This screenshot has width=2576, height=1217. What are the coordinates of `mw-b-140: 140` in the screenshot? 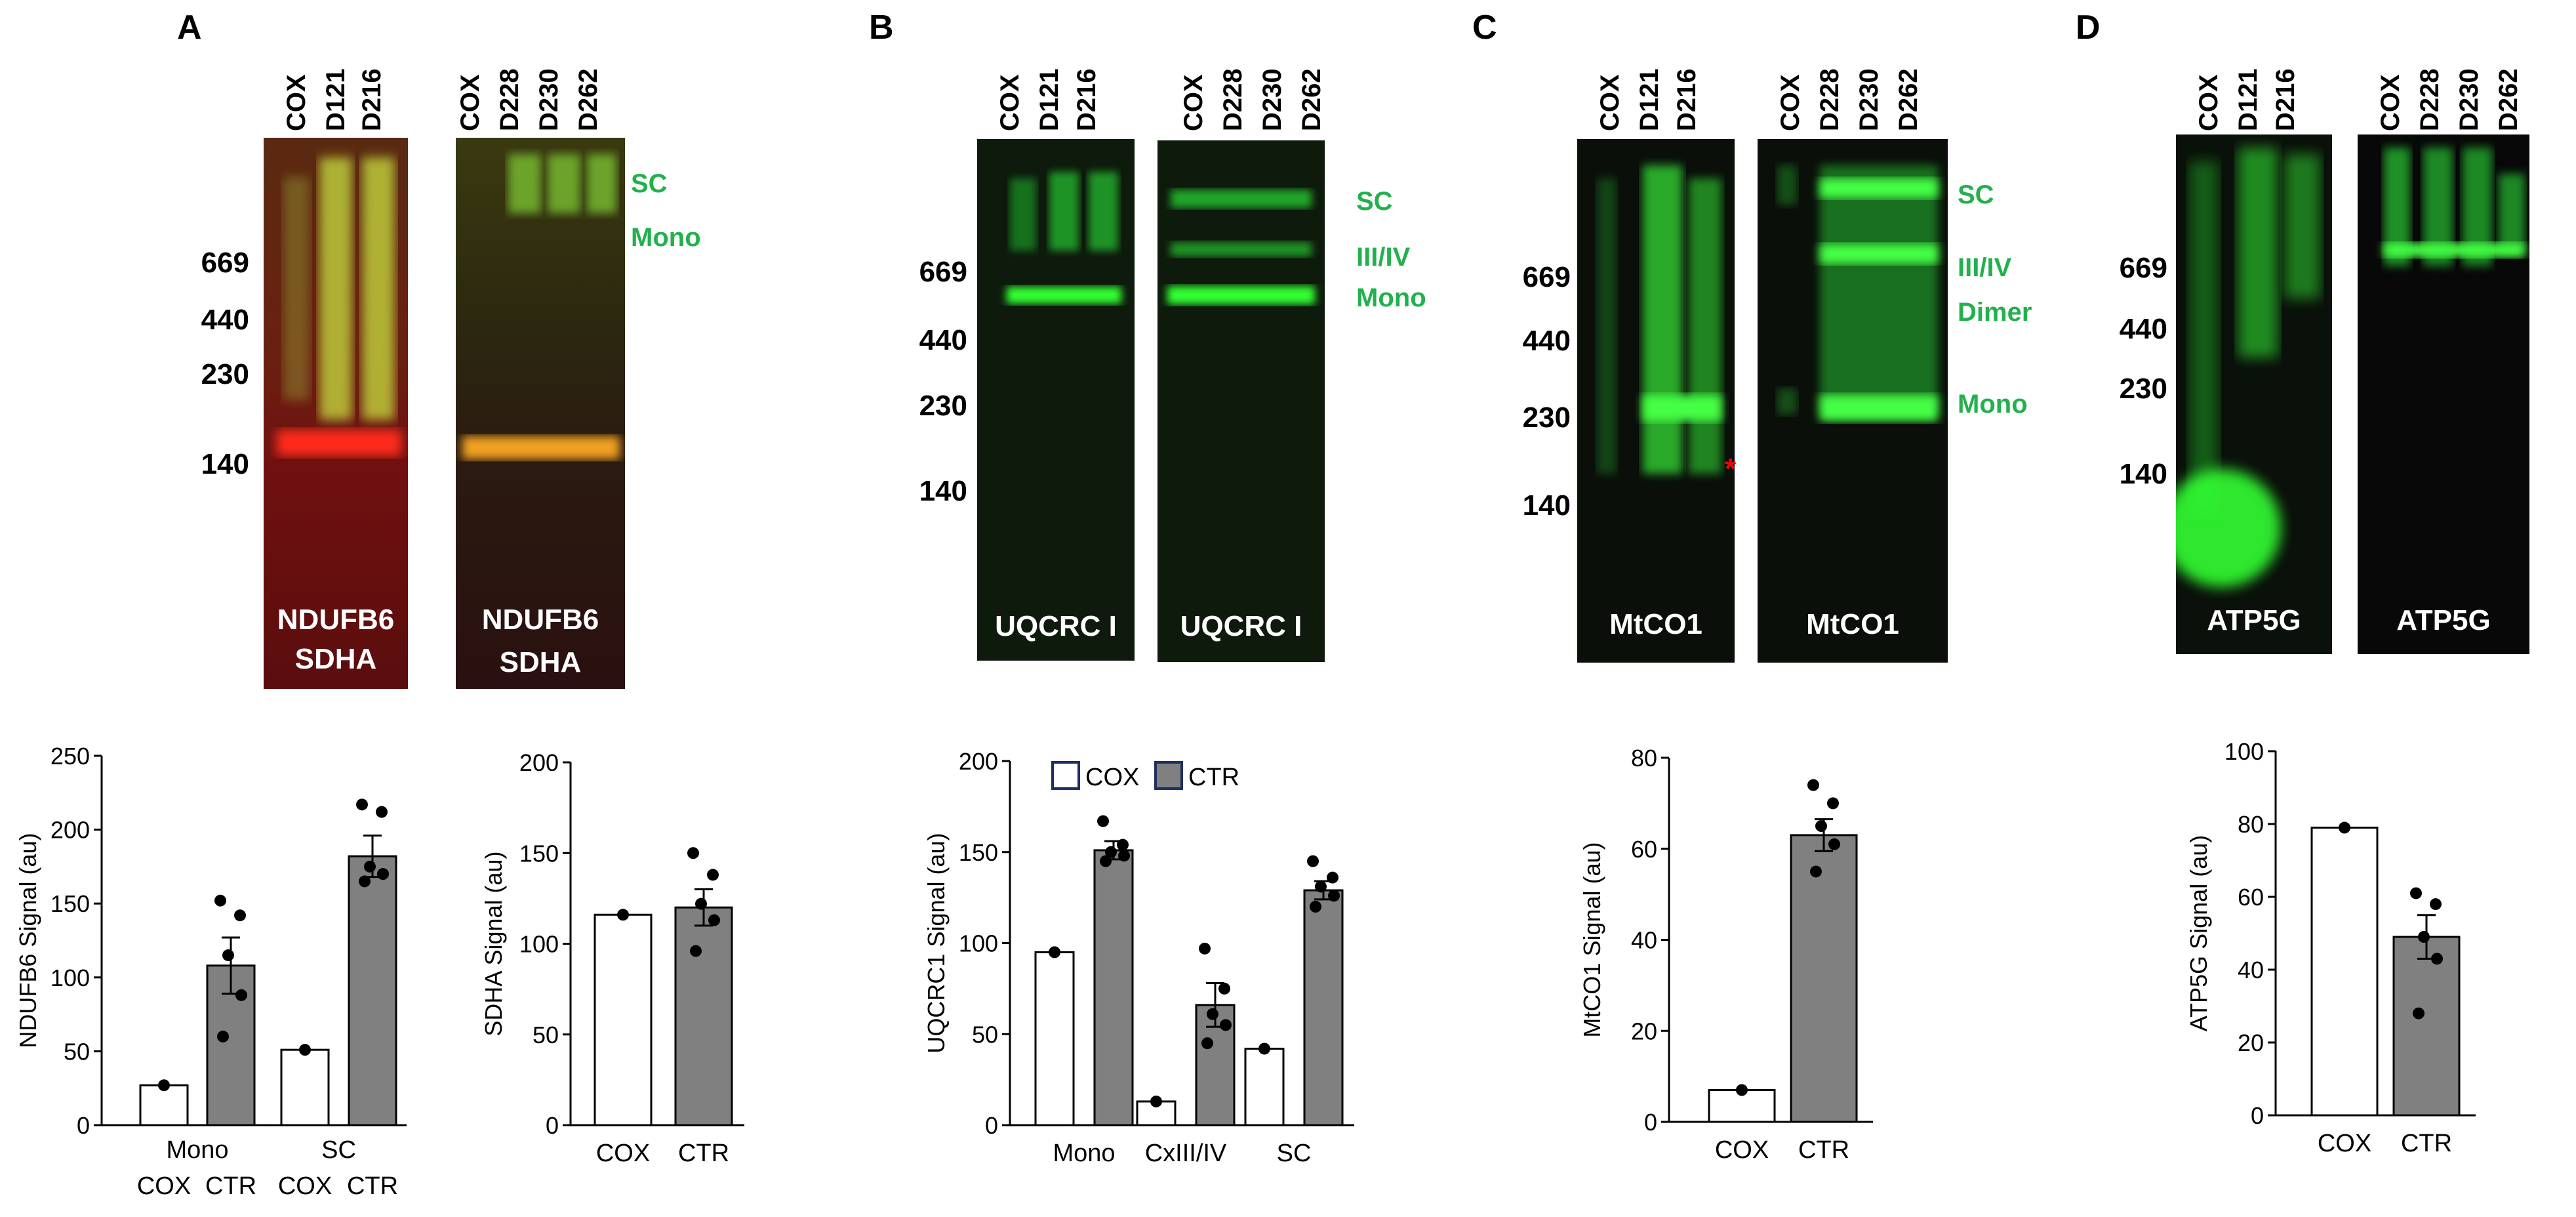 It's located at (943, 491).